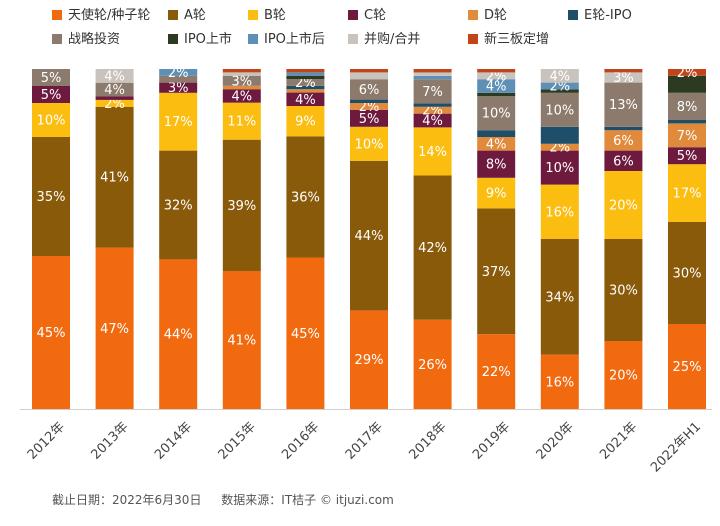  I want to click on legend-item: E轮-IPO, so click(600, 16).